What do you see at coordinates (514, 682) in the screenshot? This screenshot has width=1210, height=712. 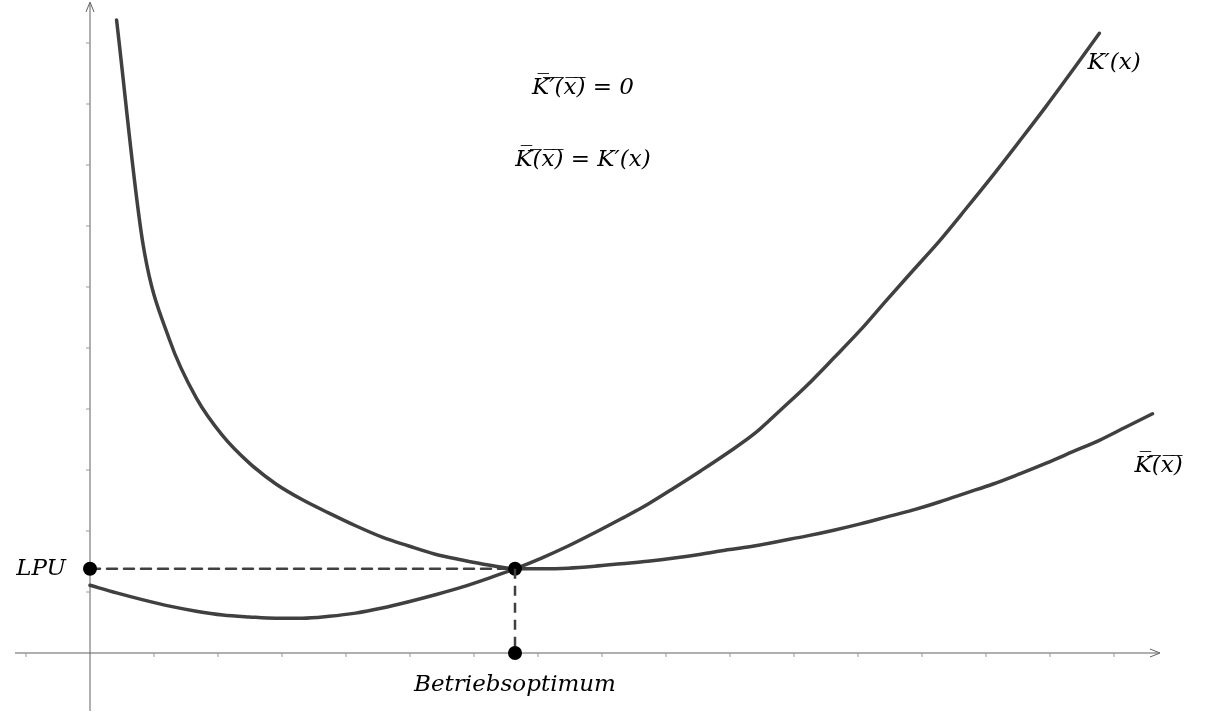 I see `annotation: Betriebsoptimum` at bounding box center [514, 682].